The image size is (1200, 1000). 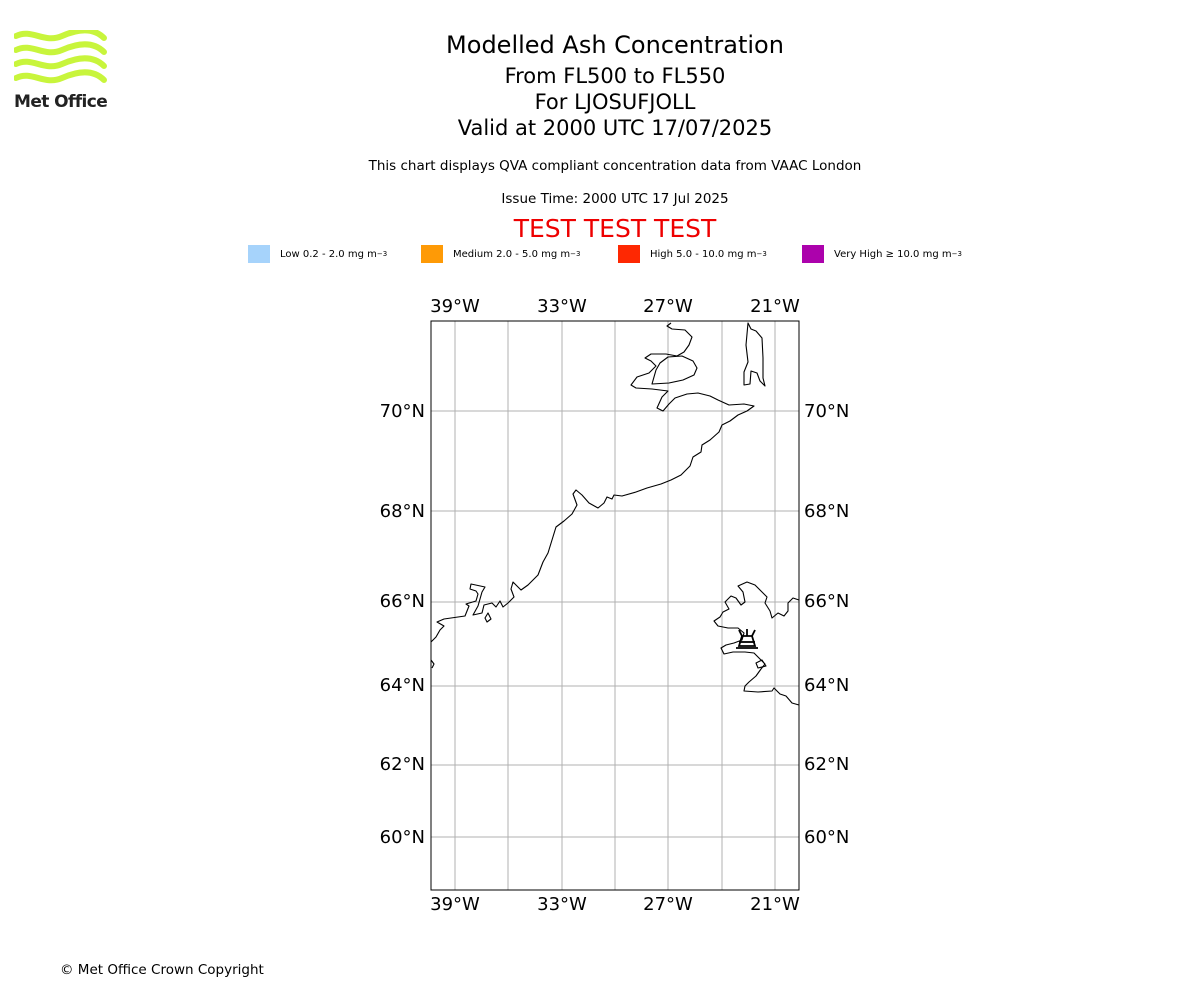 I want to click on lat-label-left: 68°N, so click(x=402, y=511).